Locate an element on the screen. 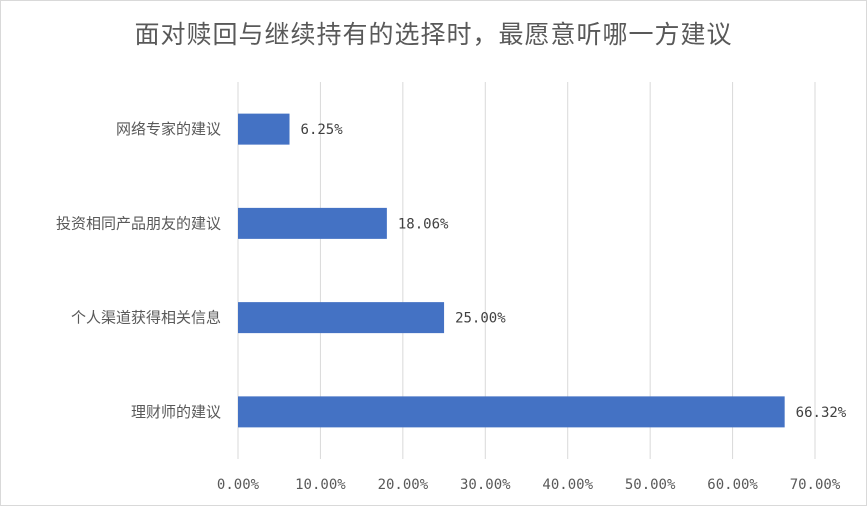 This screenshot has height=506, width=867. data-label: 25.00% is located at coordinates (480, 319).